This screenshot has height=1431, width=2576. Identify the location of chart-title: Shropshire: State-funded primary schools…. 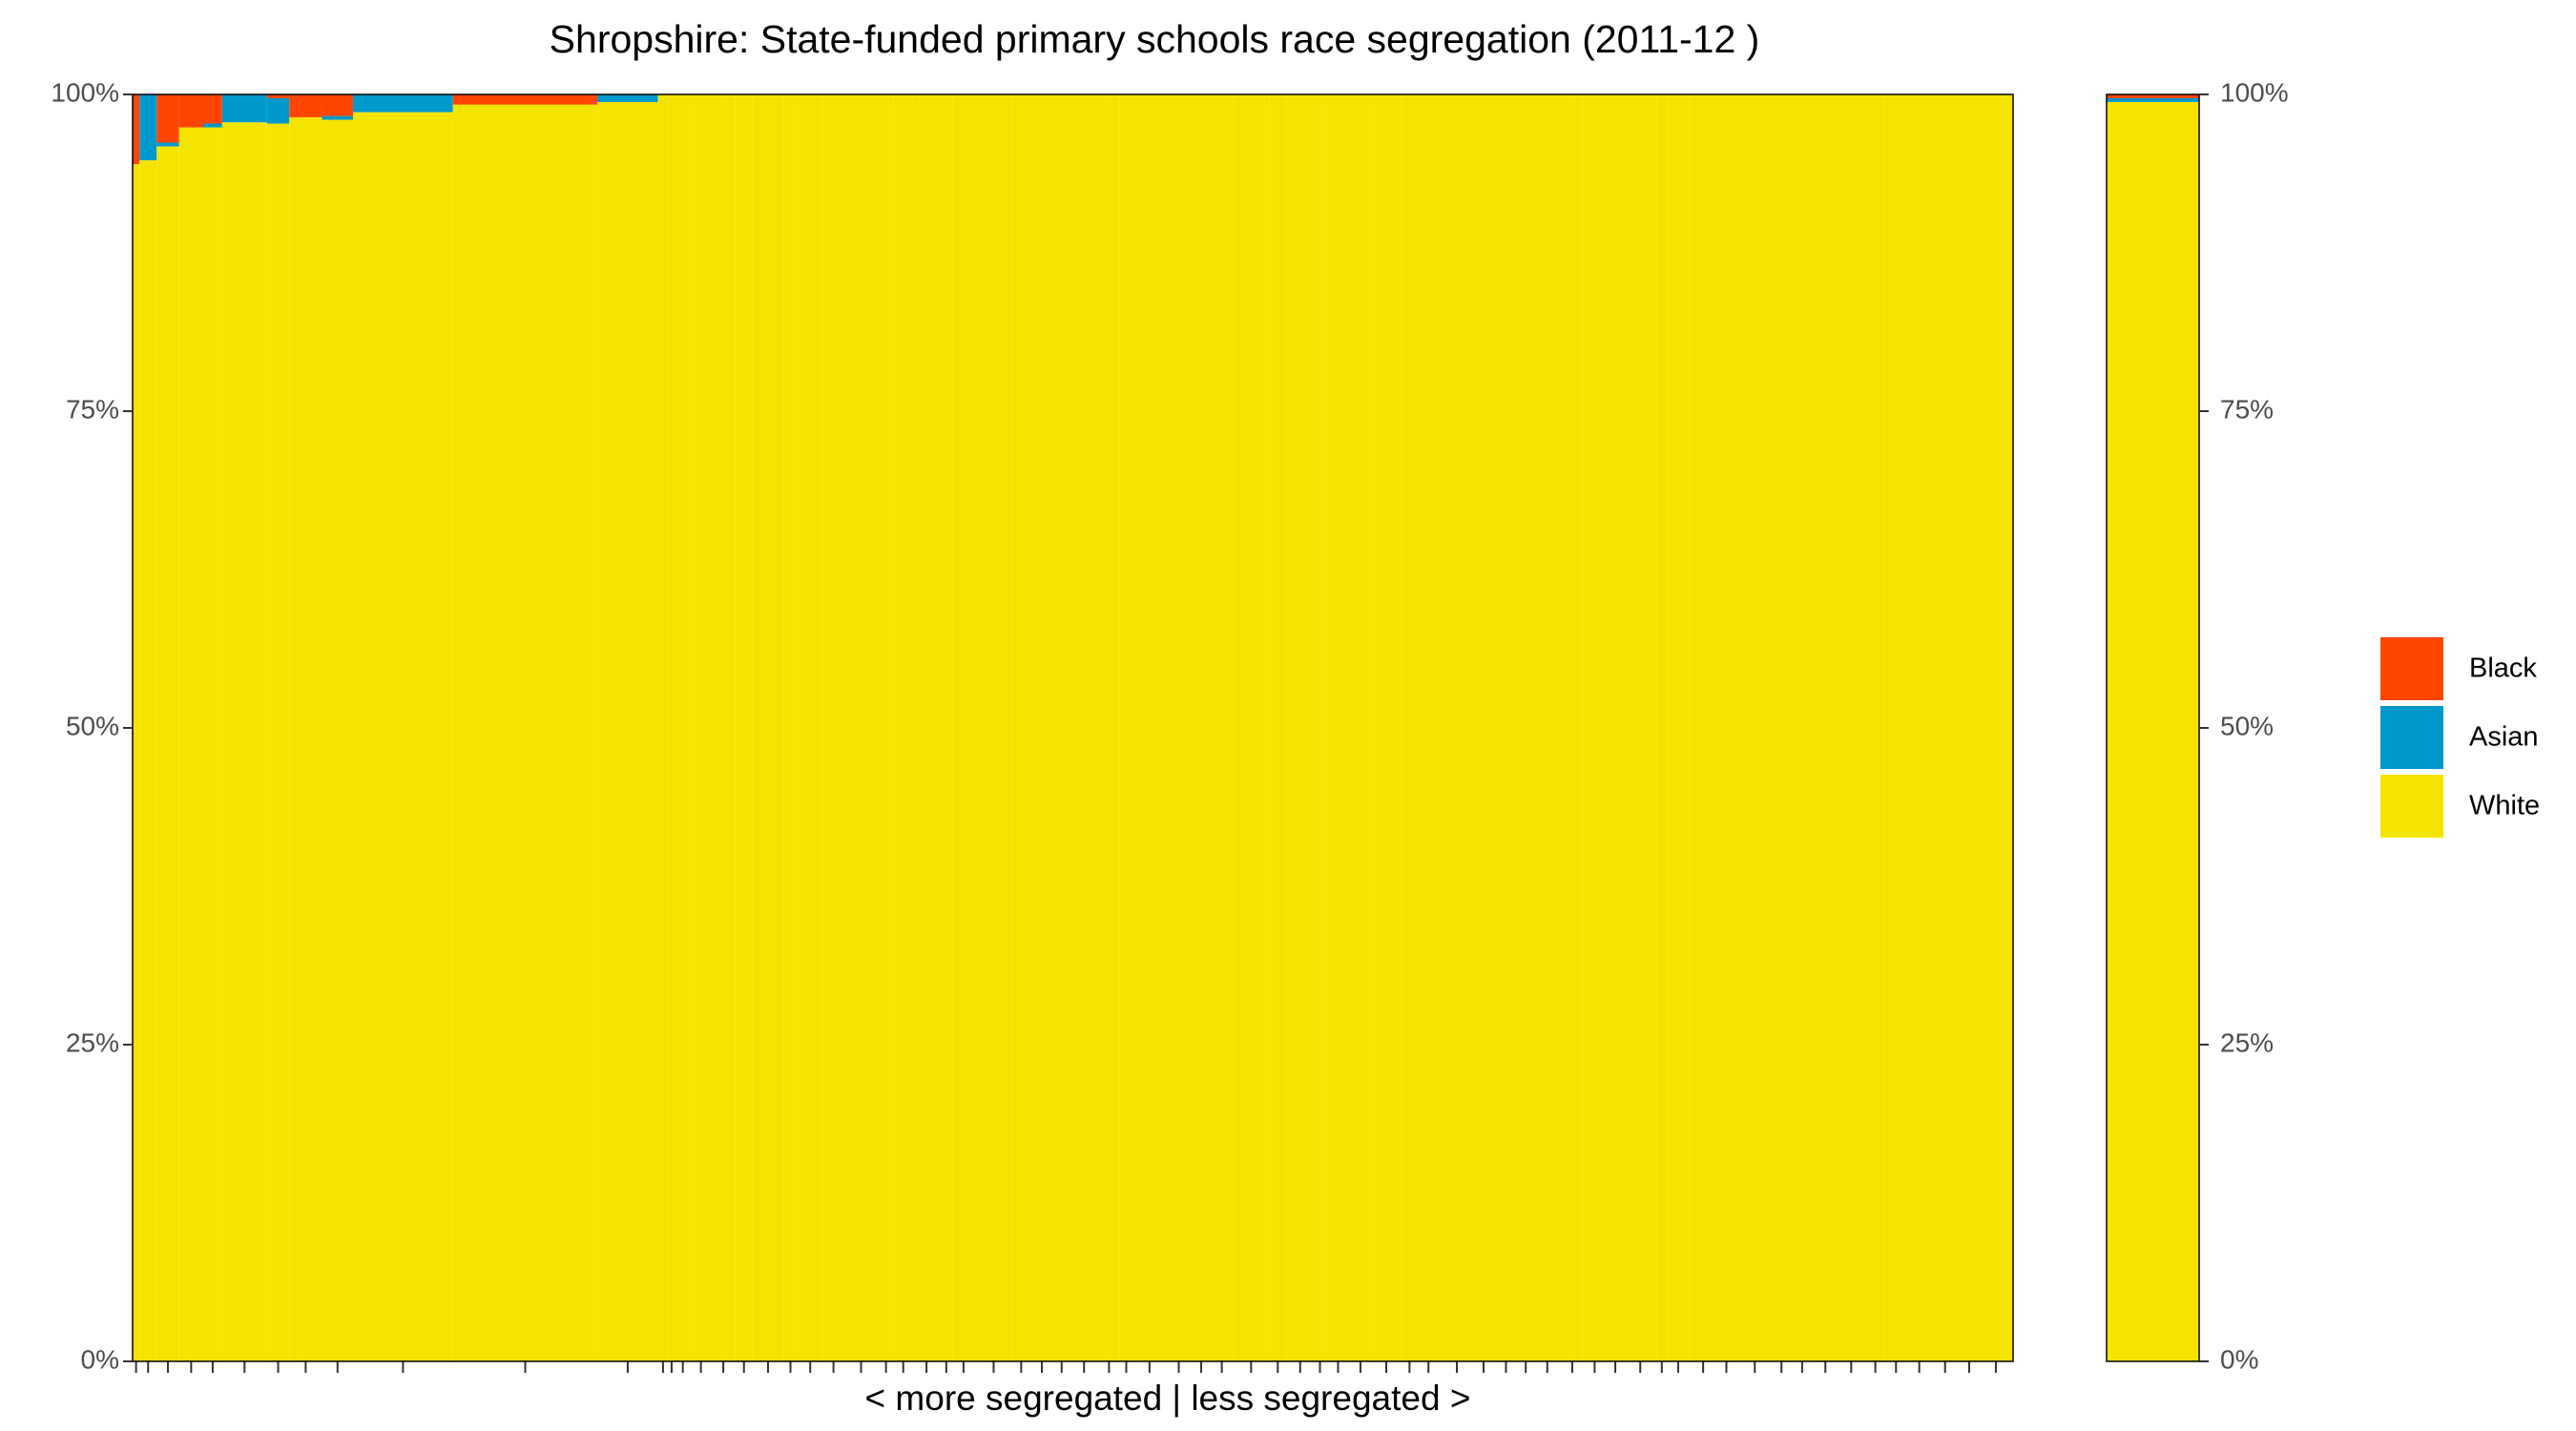
(1155, 39).